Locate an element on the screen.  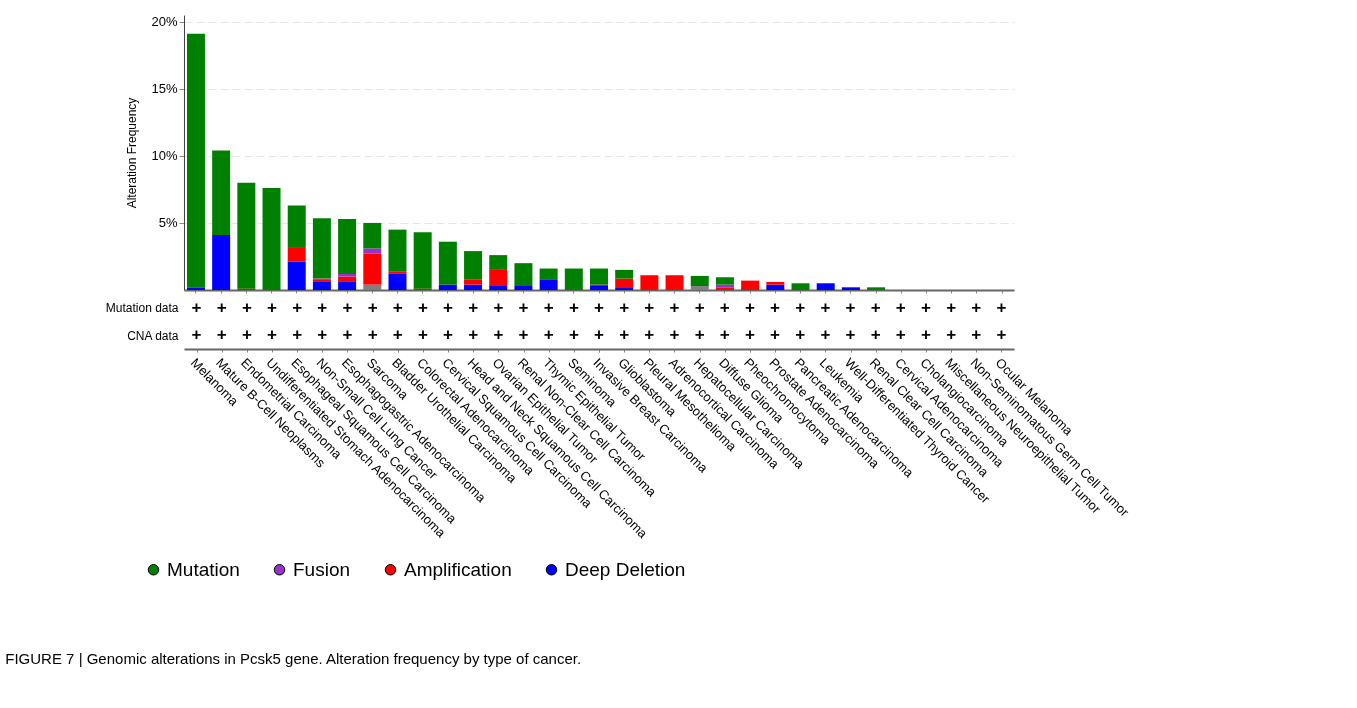
legend-label: Amplification is located at coordinates (458, 569).